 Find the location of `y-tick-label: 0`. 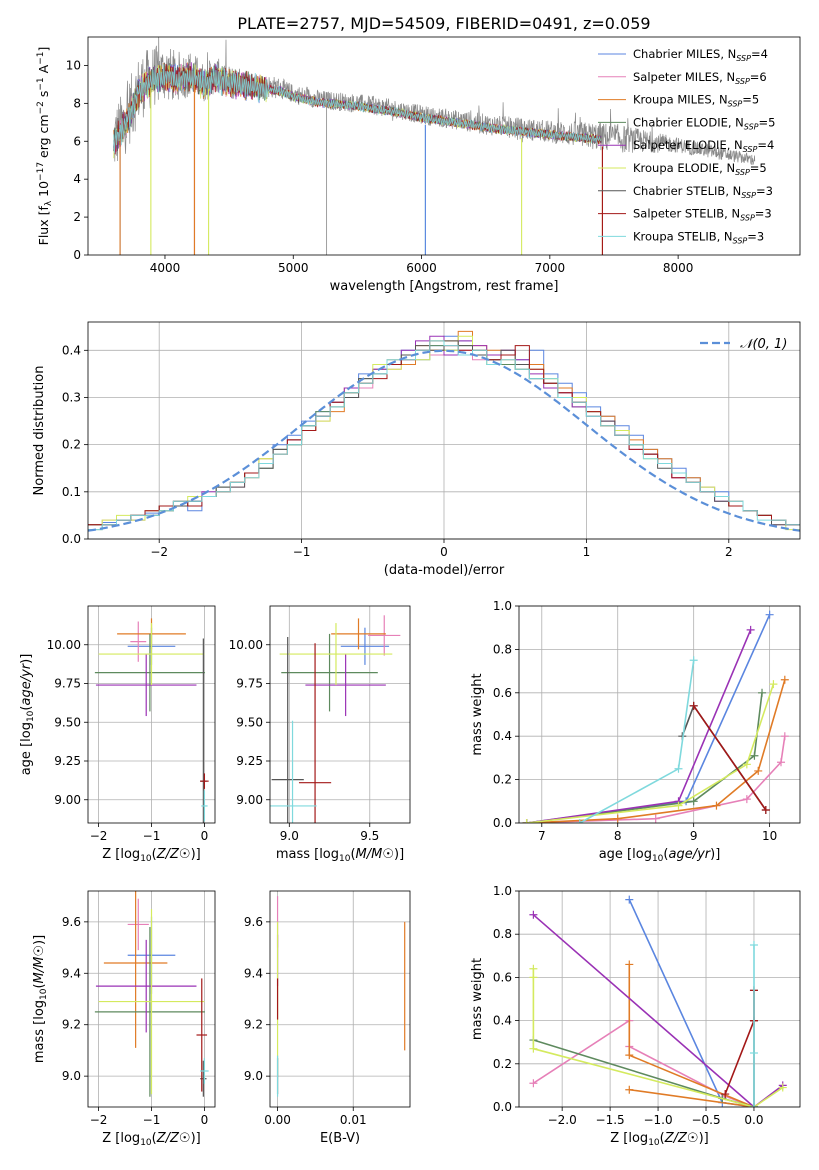

y-tick-label: 0 is located at coordinates (77, 255).